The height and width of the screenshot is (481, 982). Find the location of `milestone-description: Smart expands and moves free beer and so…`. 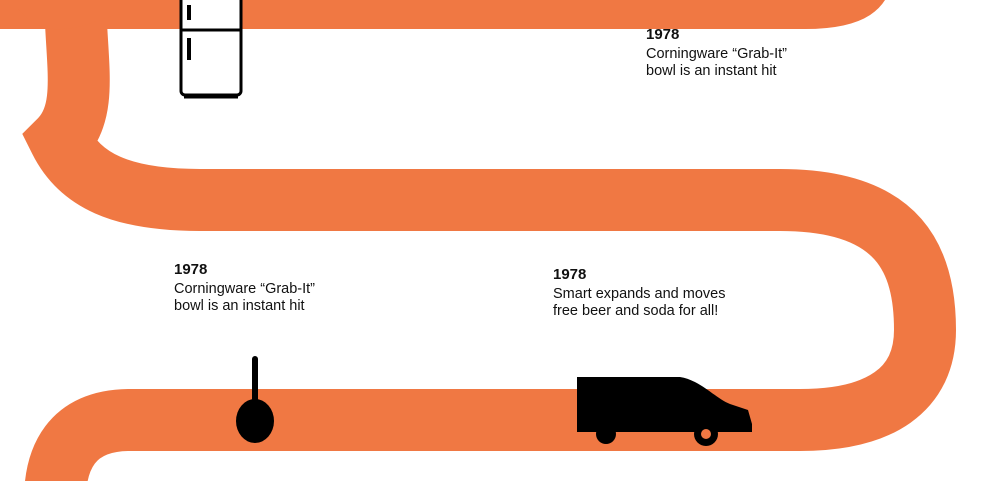

milestone-description: Smart expands and moves free beer and so… is located at coordinates (639, 303).